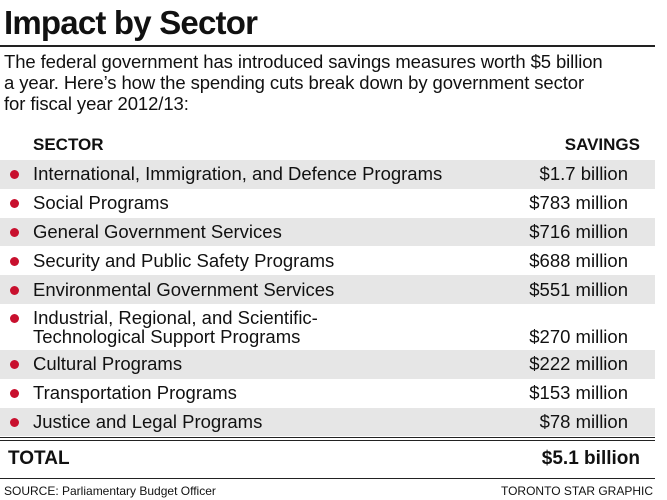 This screenshot has width=667, height=500. What do you see at coordinates (578, 260) in the screenshot?
I see `savings-value: $688 million` at bounding box center [578, 260].